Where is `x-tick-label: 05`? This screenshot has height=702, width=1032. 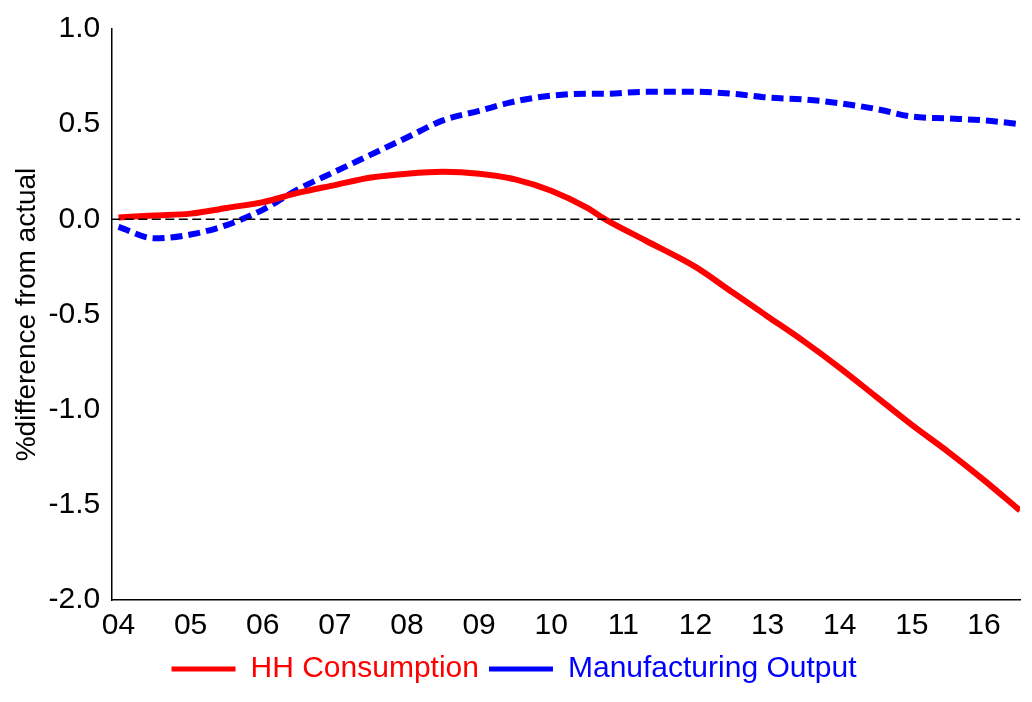 x-tick-label: 05 is located at coordinates (190, 624).